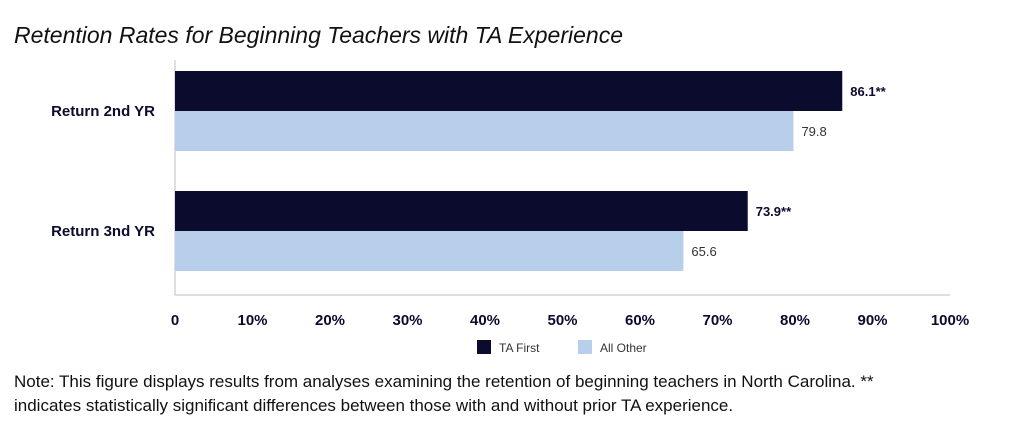 Image resolution: width=1024 pixels, height=444 pixels. What do you see at coordinates (484, 347) in the screenshot?
I see `legend-swatch-ta-first` at bounding box center [484, 347].